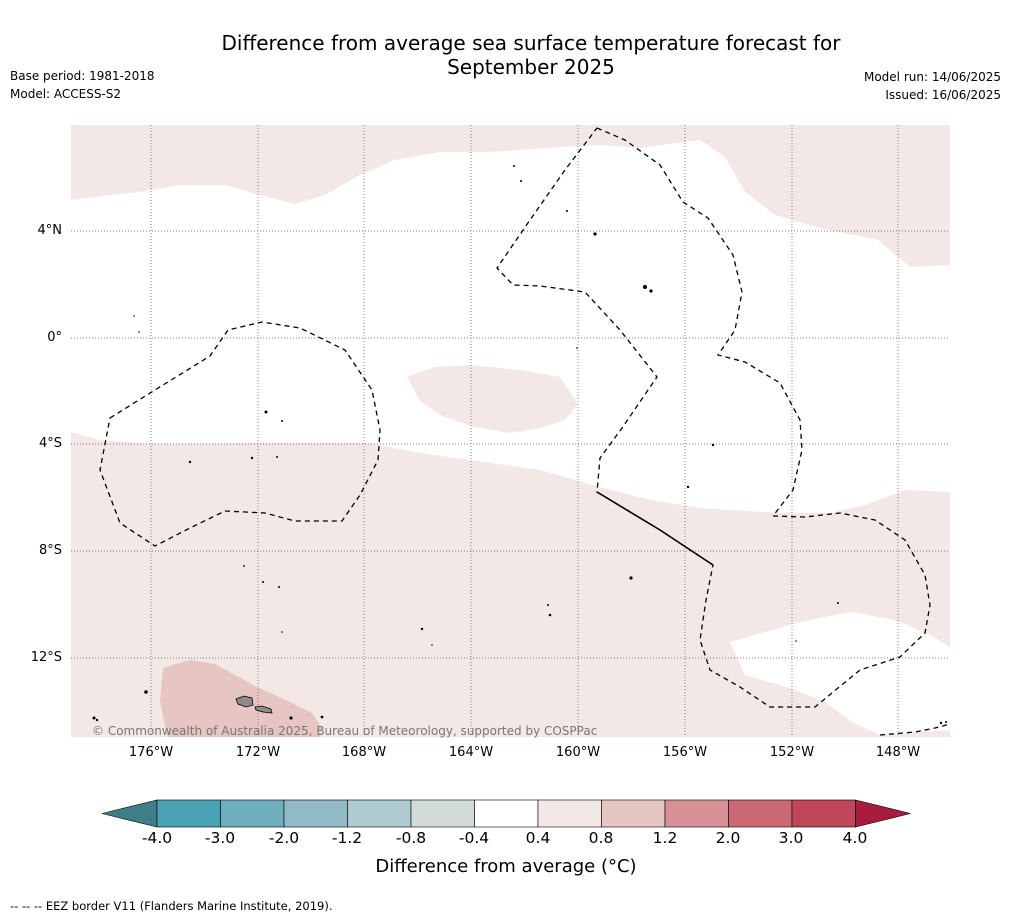 This screenshot has width=1011, height=919. Describe the element at coordinates (240, 434) in the screenshot. I see `eez-border-tokelau` at that location.